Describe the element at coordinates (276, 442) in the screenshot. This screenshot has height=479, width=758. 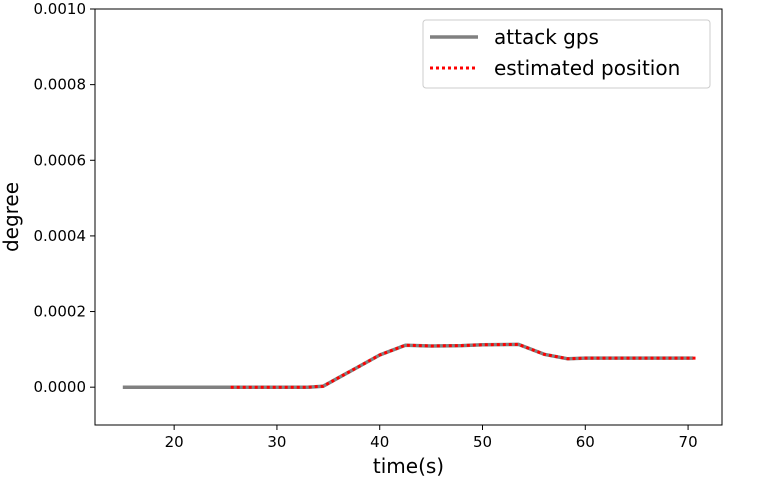
I see `x-tick-label: 30` at that location.